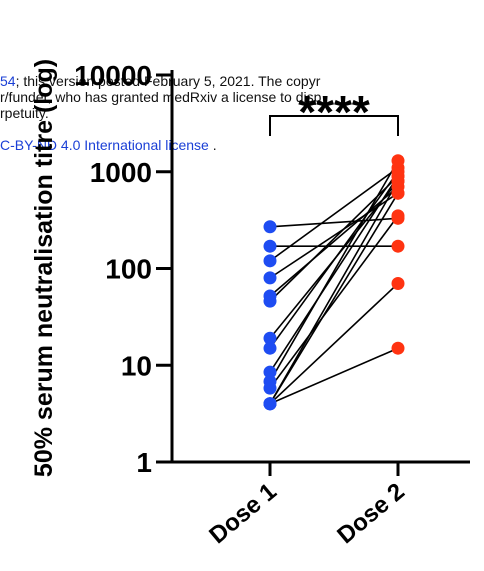  Describe the element at coordinates (334, 112) in the screenshot. I see `significance-stars: ****` at that location.